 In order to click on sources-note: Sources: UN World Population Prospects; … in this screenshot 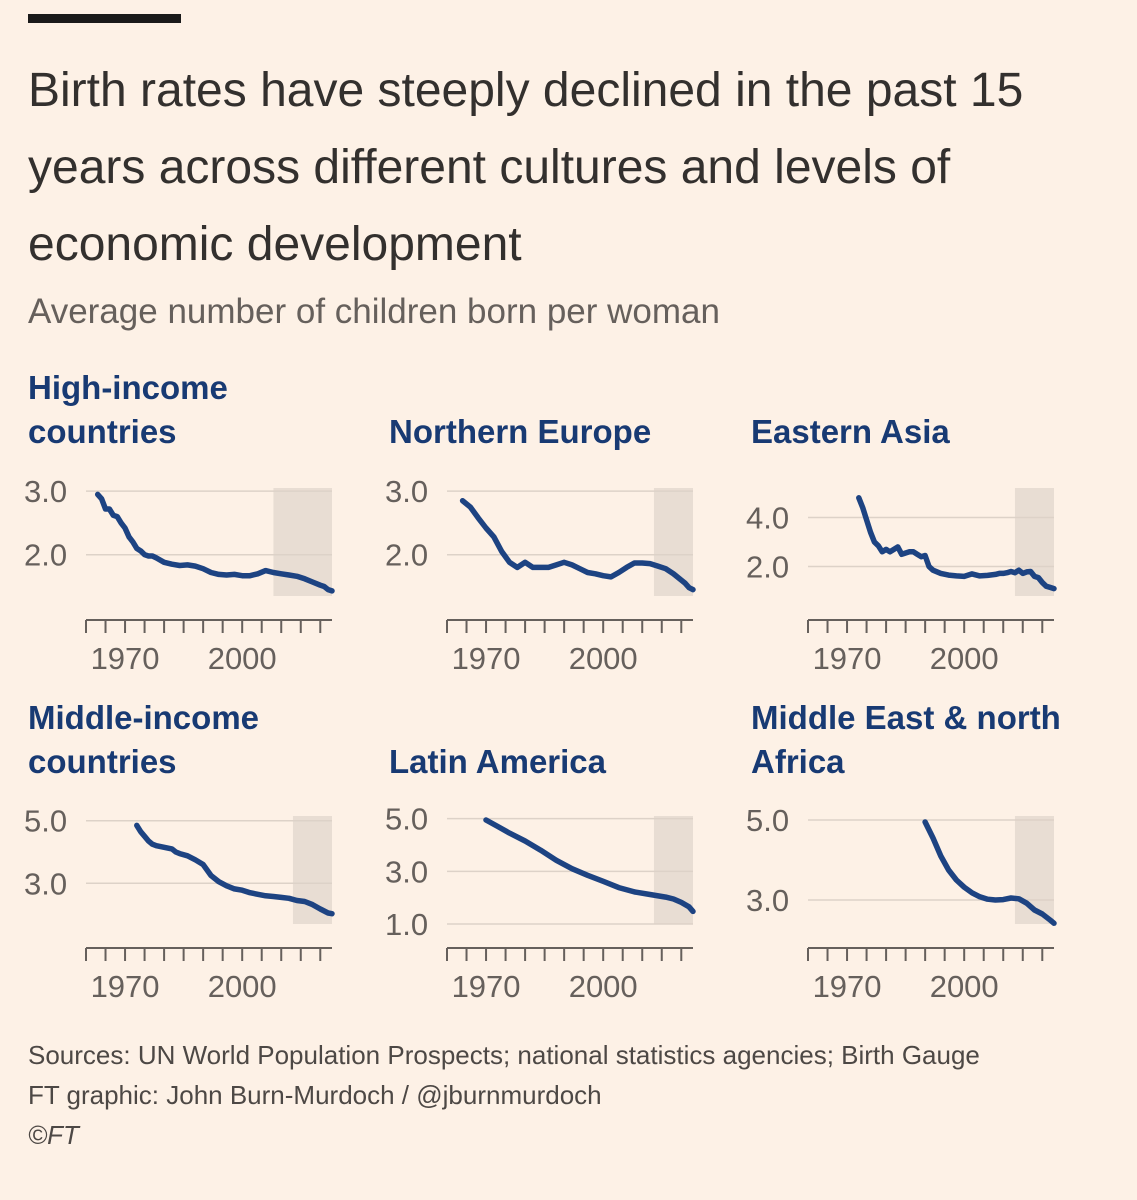, I will do `click(504, 1055)`.